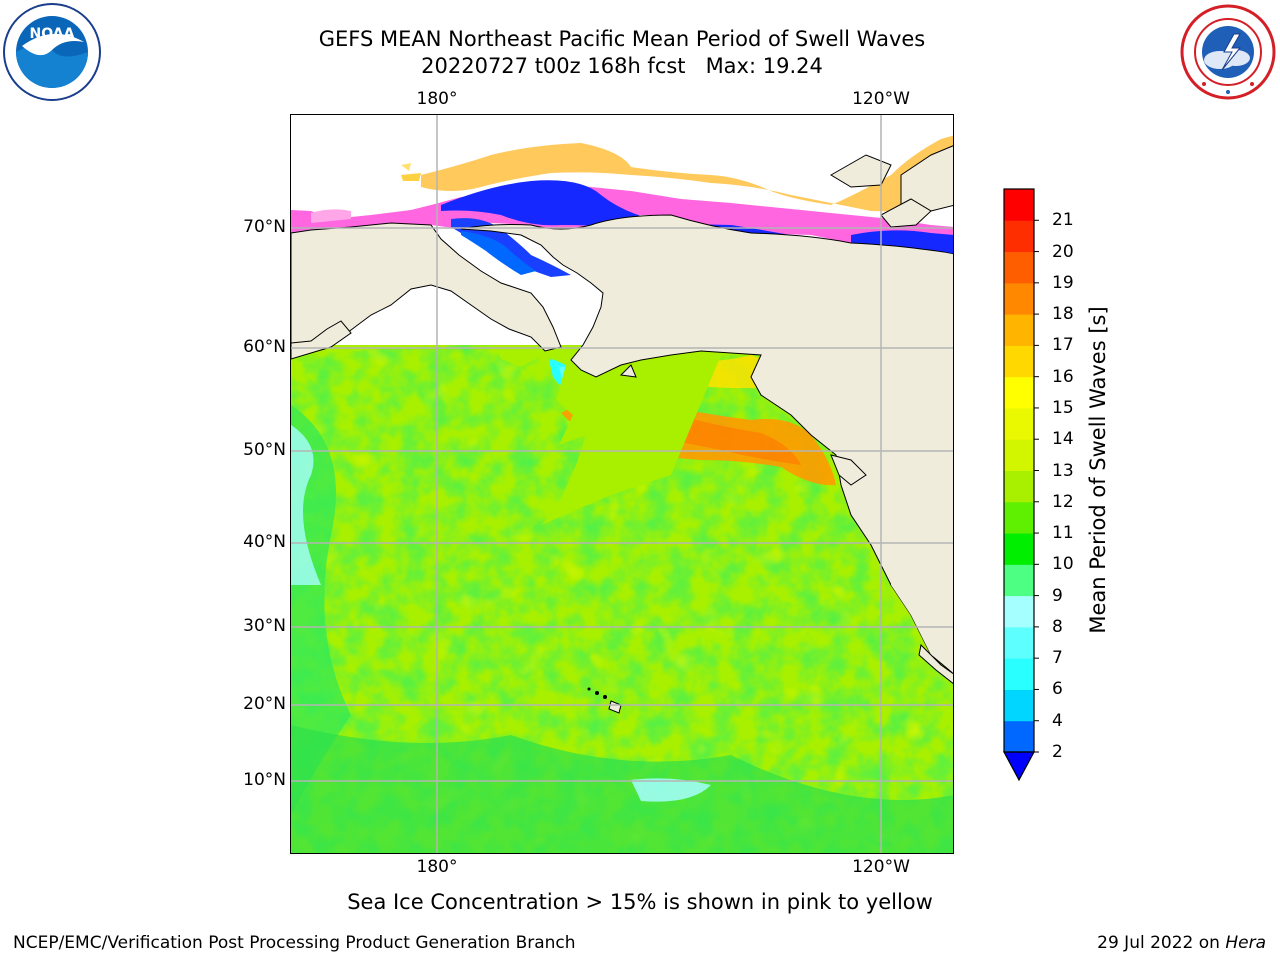 The height and width of the screenshot is (960, 1280). Describe the element at coordinates (1063, 251) in the screenshot. I see `colorbar-tick-label: 20` at that location.